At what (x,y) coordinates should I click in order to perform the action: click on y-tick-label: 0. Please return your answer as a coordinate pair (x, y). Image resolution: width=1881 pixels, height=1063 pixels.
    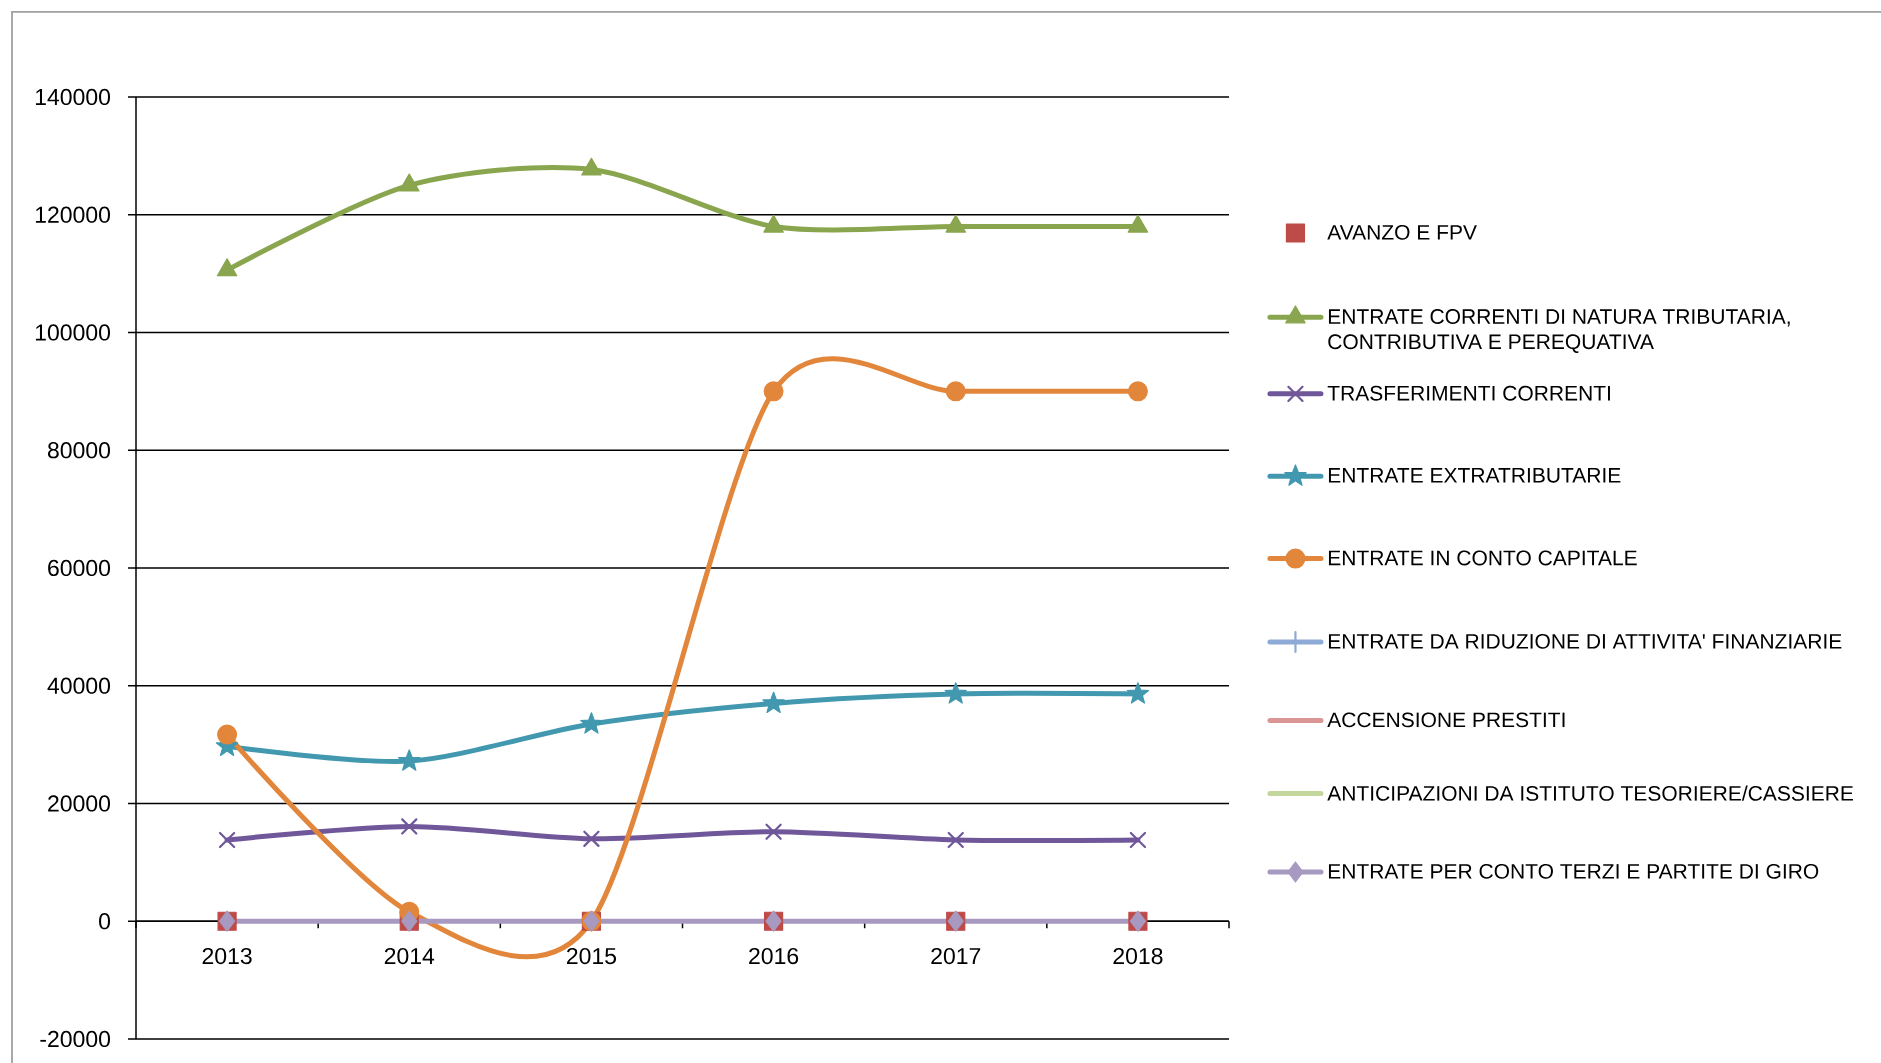
    Looking at the image, I should click on (105, 921).